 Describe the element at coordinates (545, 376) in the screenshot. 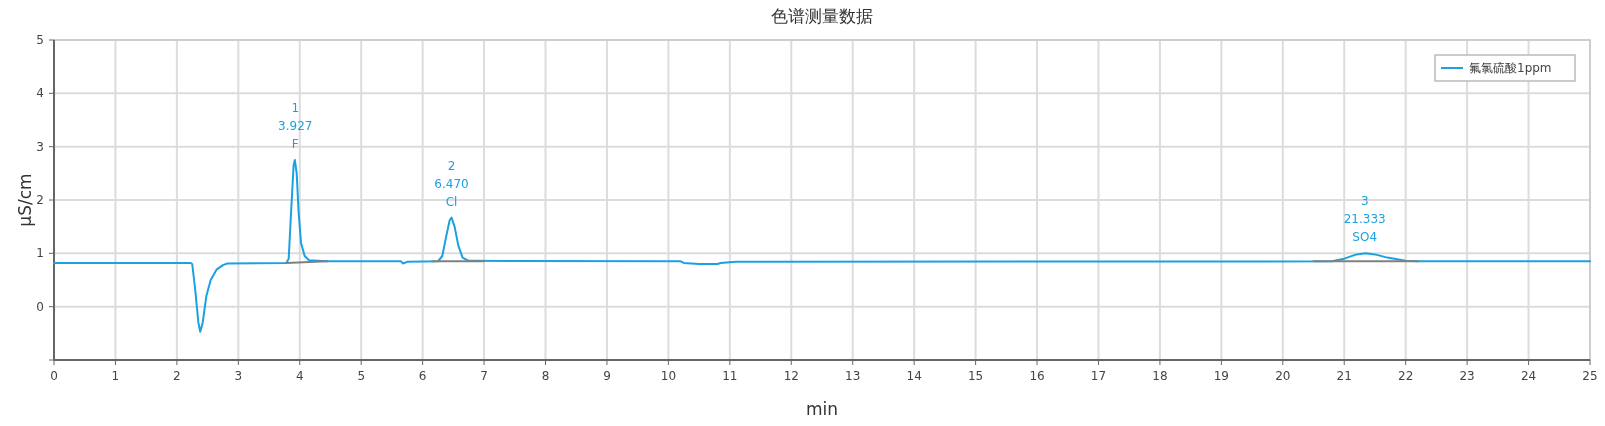

I see `x-tick-label: 8` at that location.